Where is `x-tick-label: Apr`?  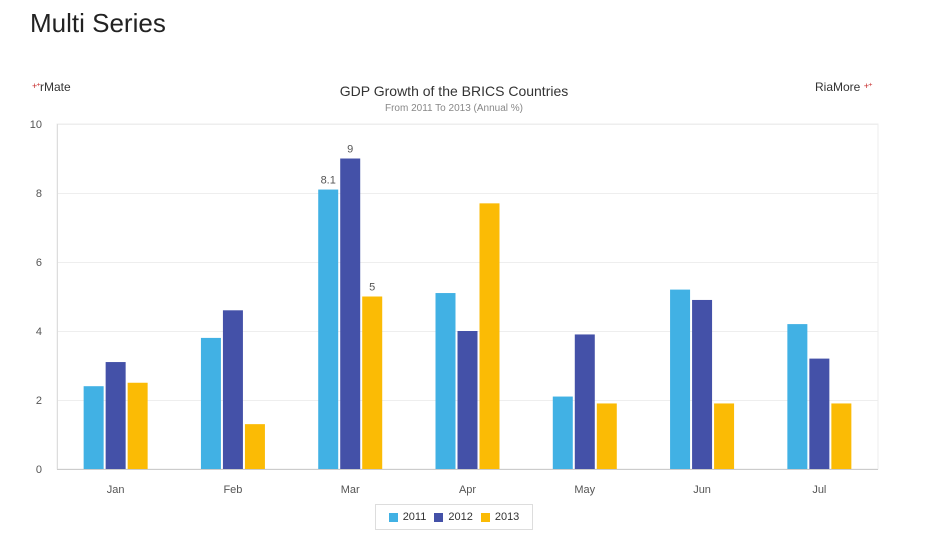 x-tick-label: Apr is located at coordinates (467, 490).